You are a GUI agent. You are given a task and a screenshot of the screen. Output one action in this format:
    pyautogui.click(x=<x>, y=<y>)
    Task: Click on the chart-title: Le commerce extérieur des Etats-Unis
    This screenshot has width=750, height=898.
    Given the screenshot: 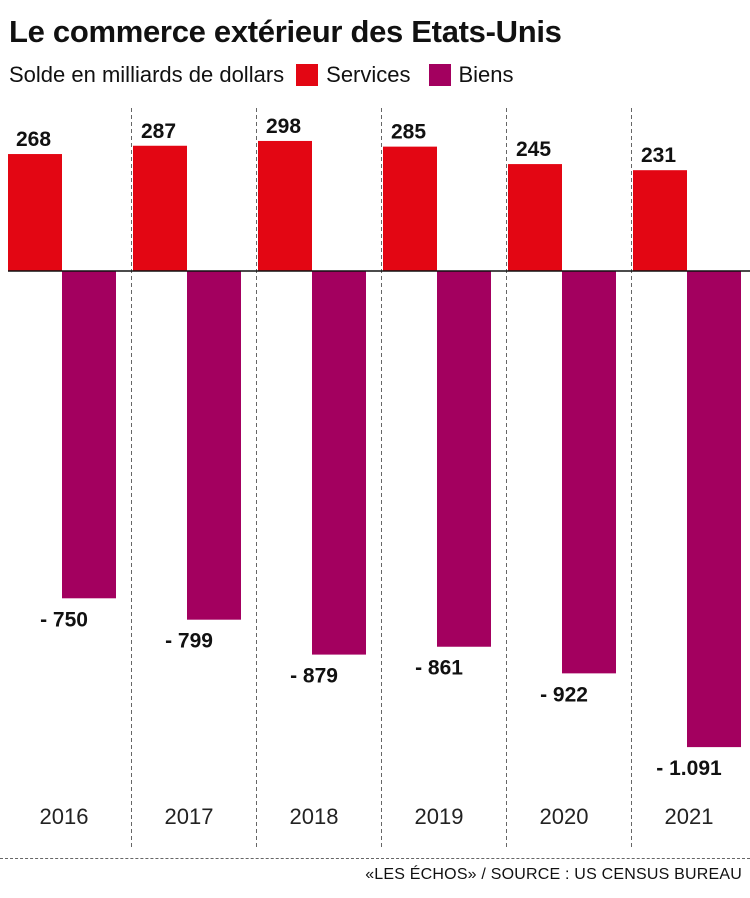 What is the action you would take?
    pyautogui.click(x=285, y=31)
    